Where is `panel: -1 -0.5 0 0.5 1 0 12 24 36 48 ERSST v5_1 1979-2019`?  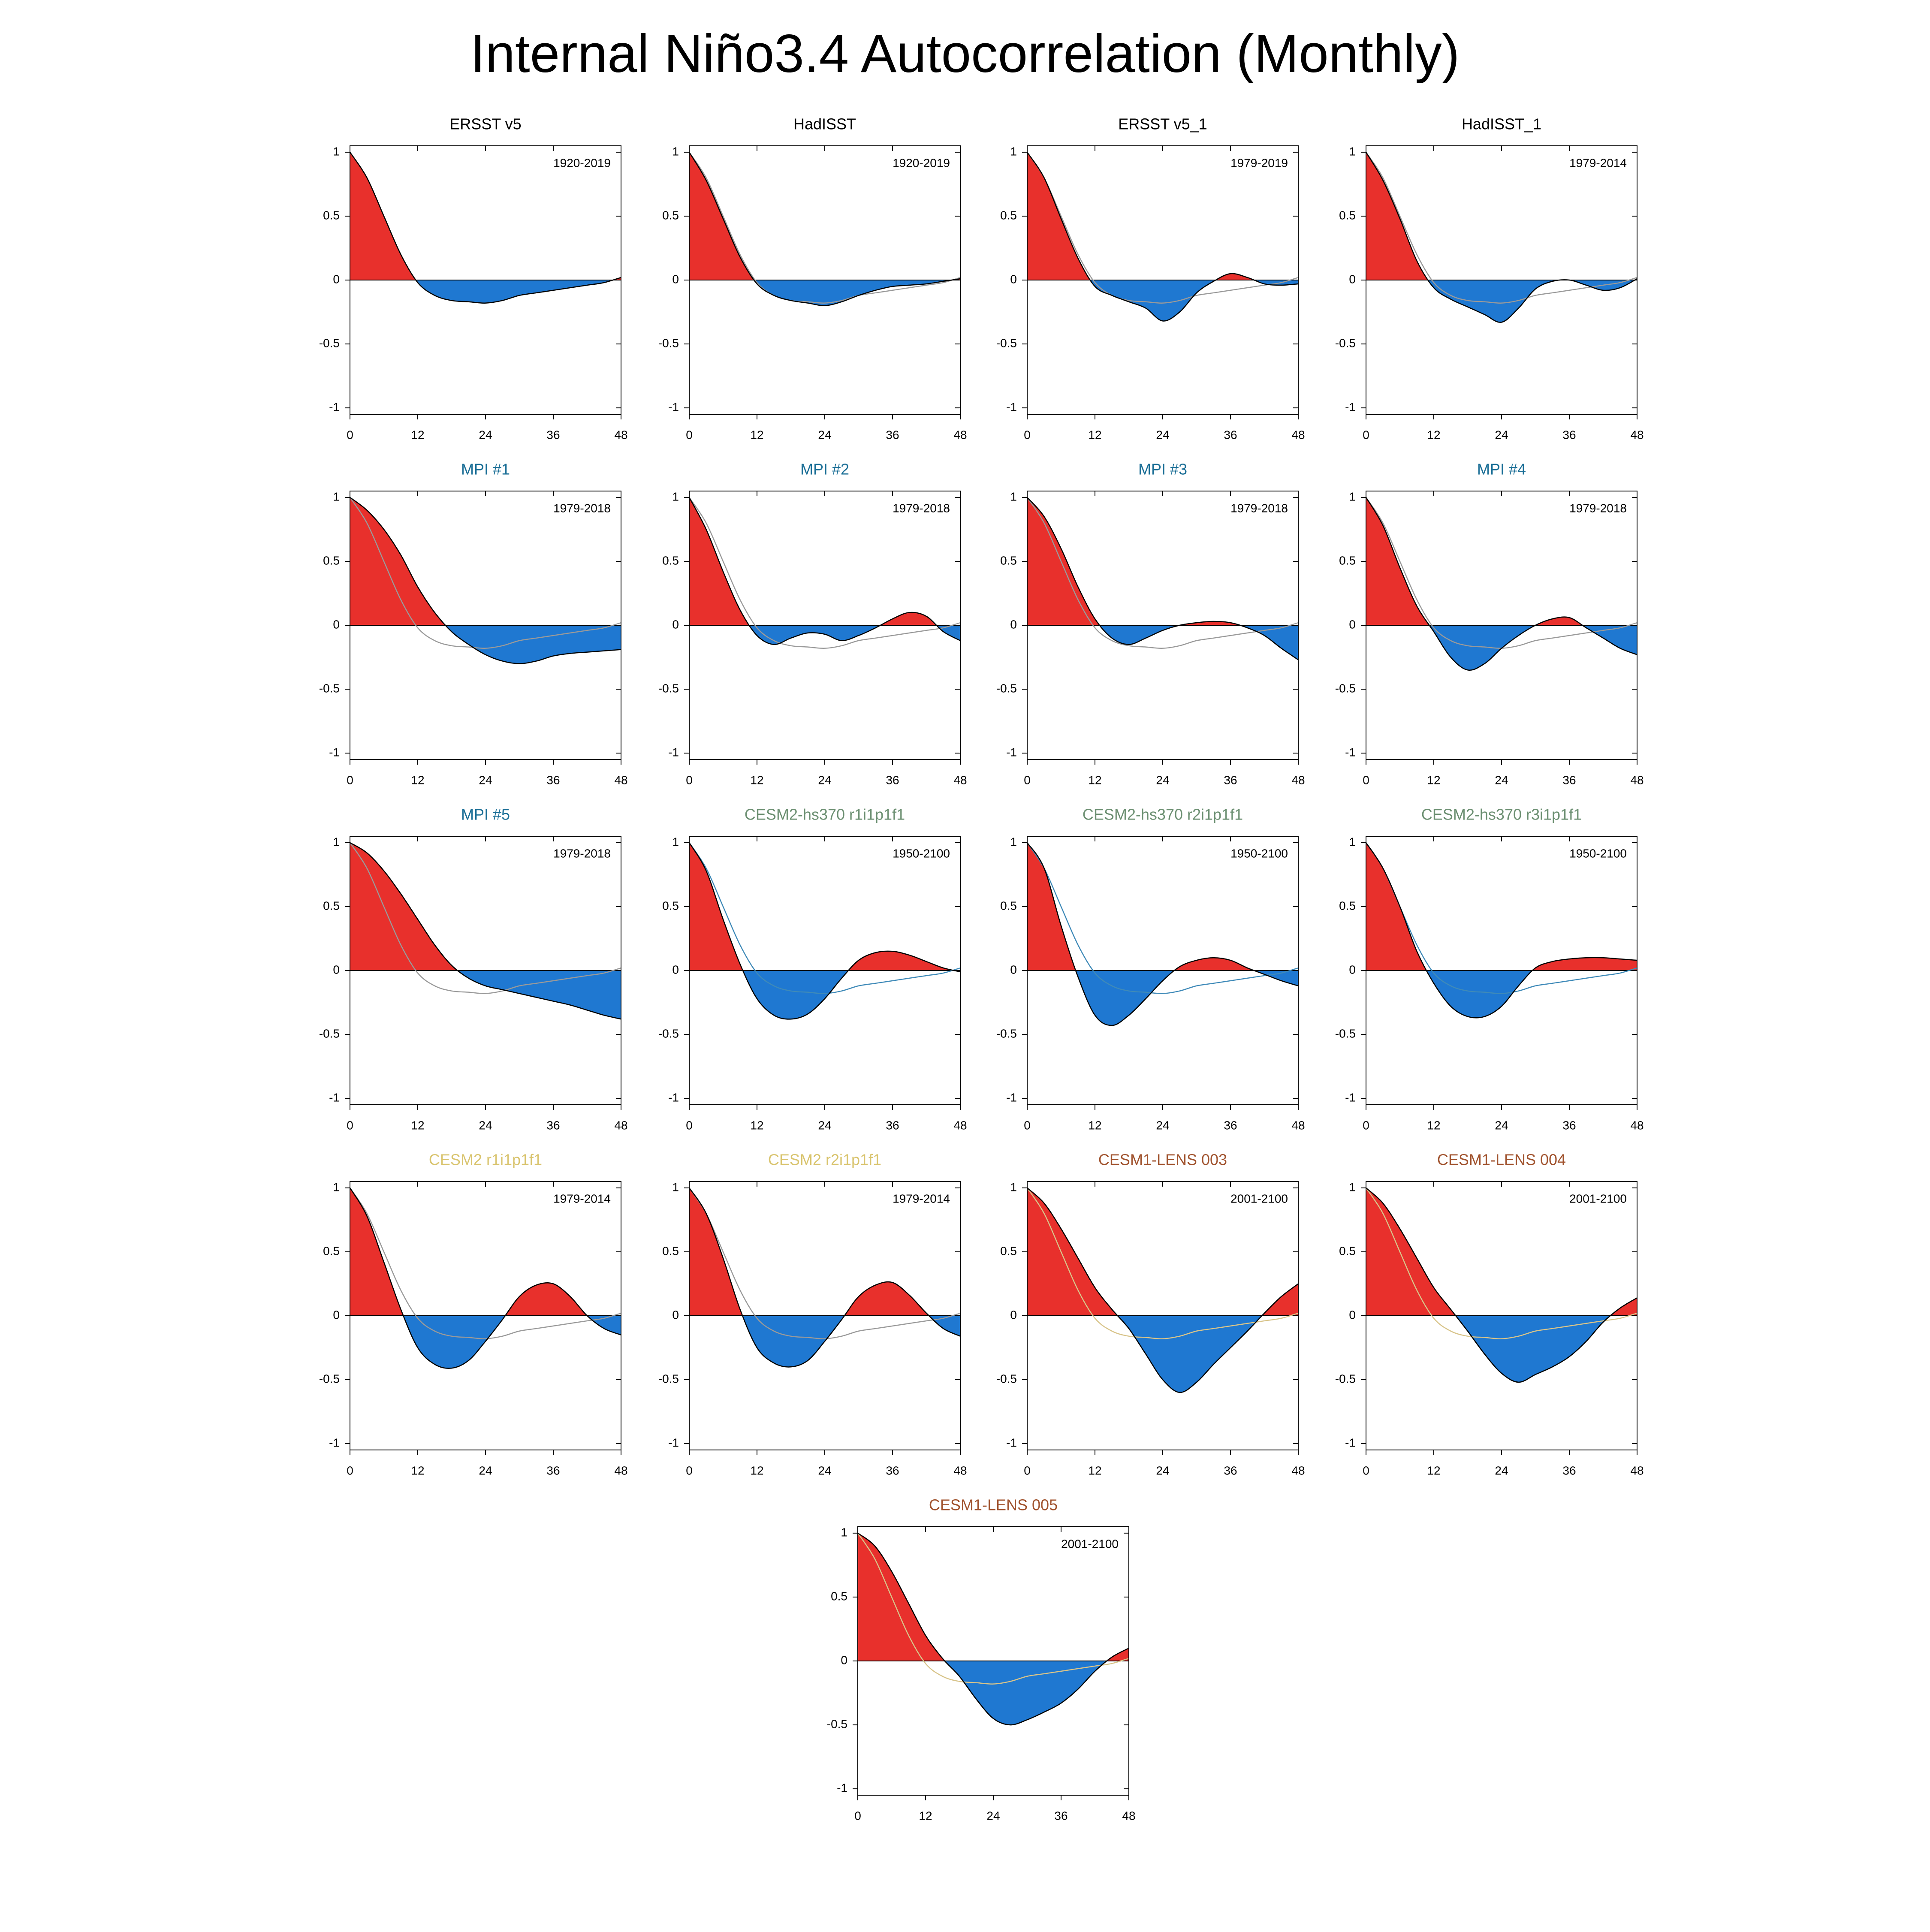
panel: -1 -0.5 0 0.5 1 0 12 24 36 48 ERSST v5_1 1979-2019 is located at coordinates (1150, 278).